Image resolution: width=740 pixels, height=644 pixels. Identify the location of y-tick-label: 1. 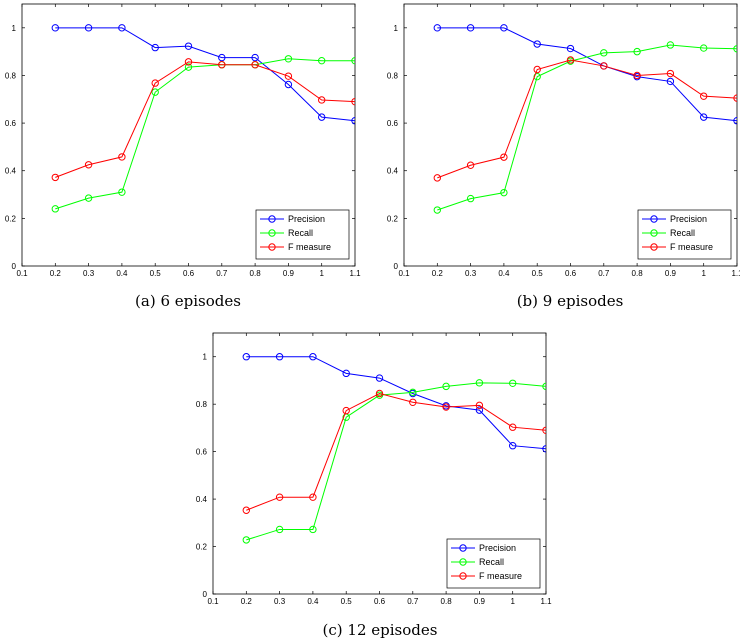
(205, 357).